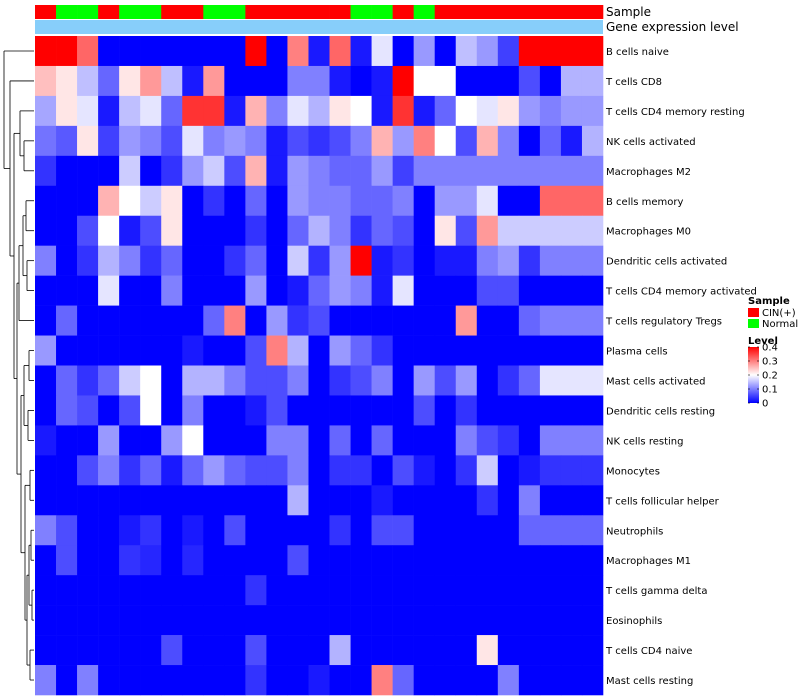 The height and width of the screenshot is (700, 800). What do you see at coordinates (753, 323) in the screenshot?
I see `normal-legend-swatch` at bounding box center [753, 323].